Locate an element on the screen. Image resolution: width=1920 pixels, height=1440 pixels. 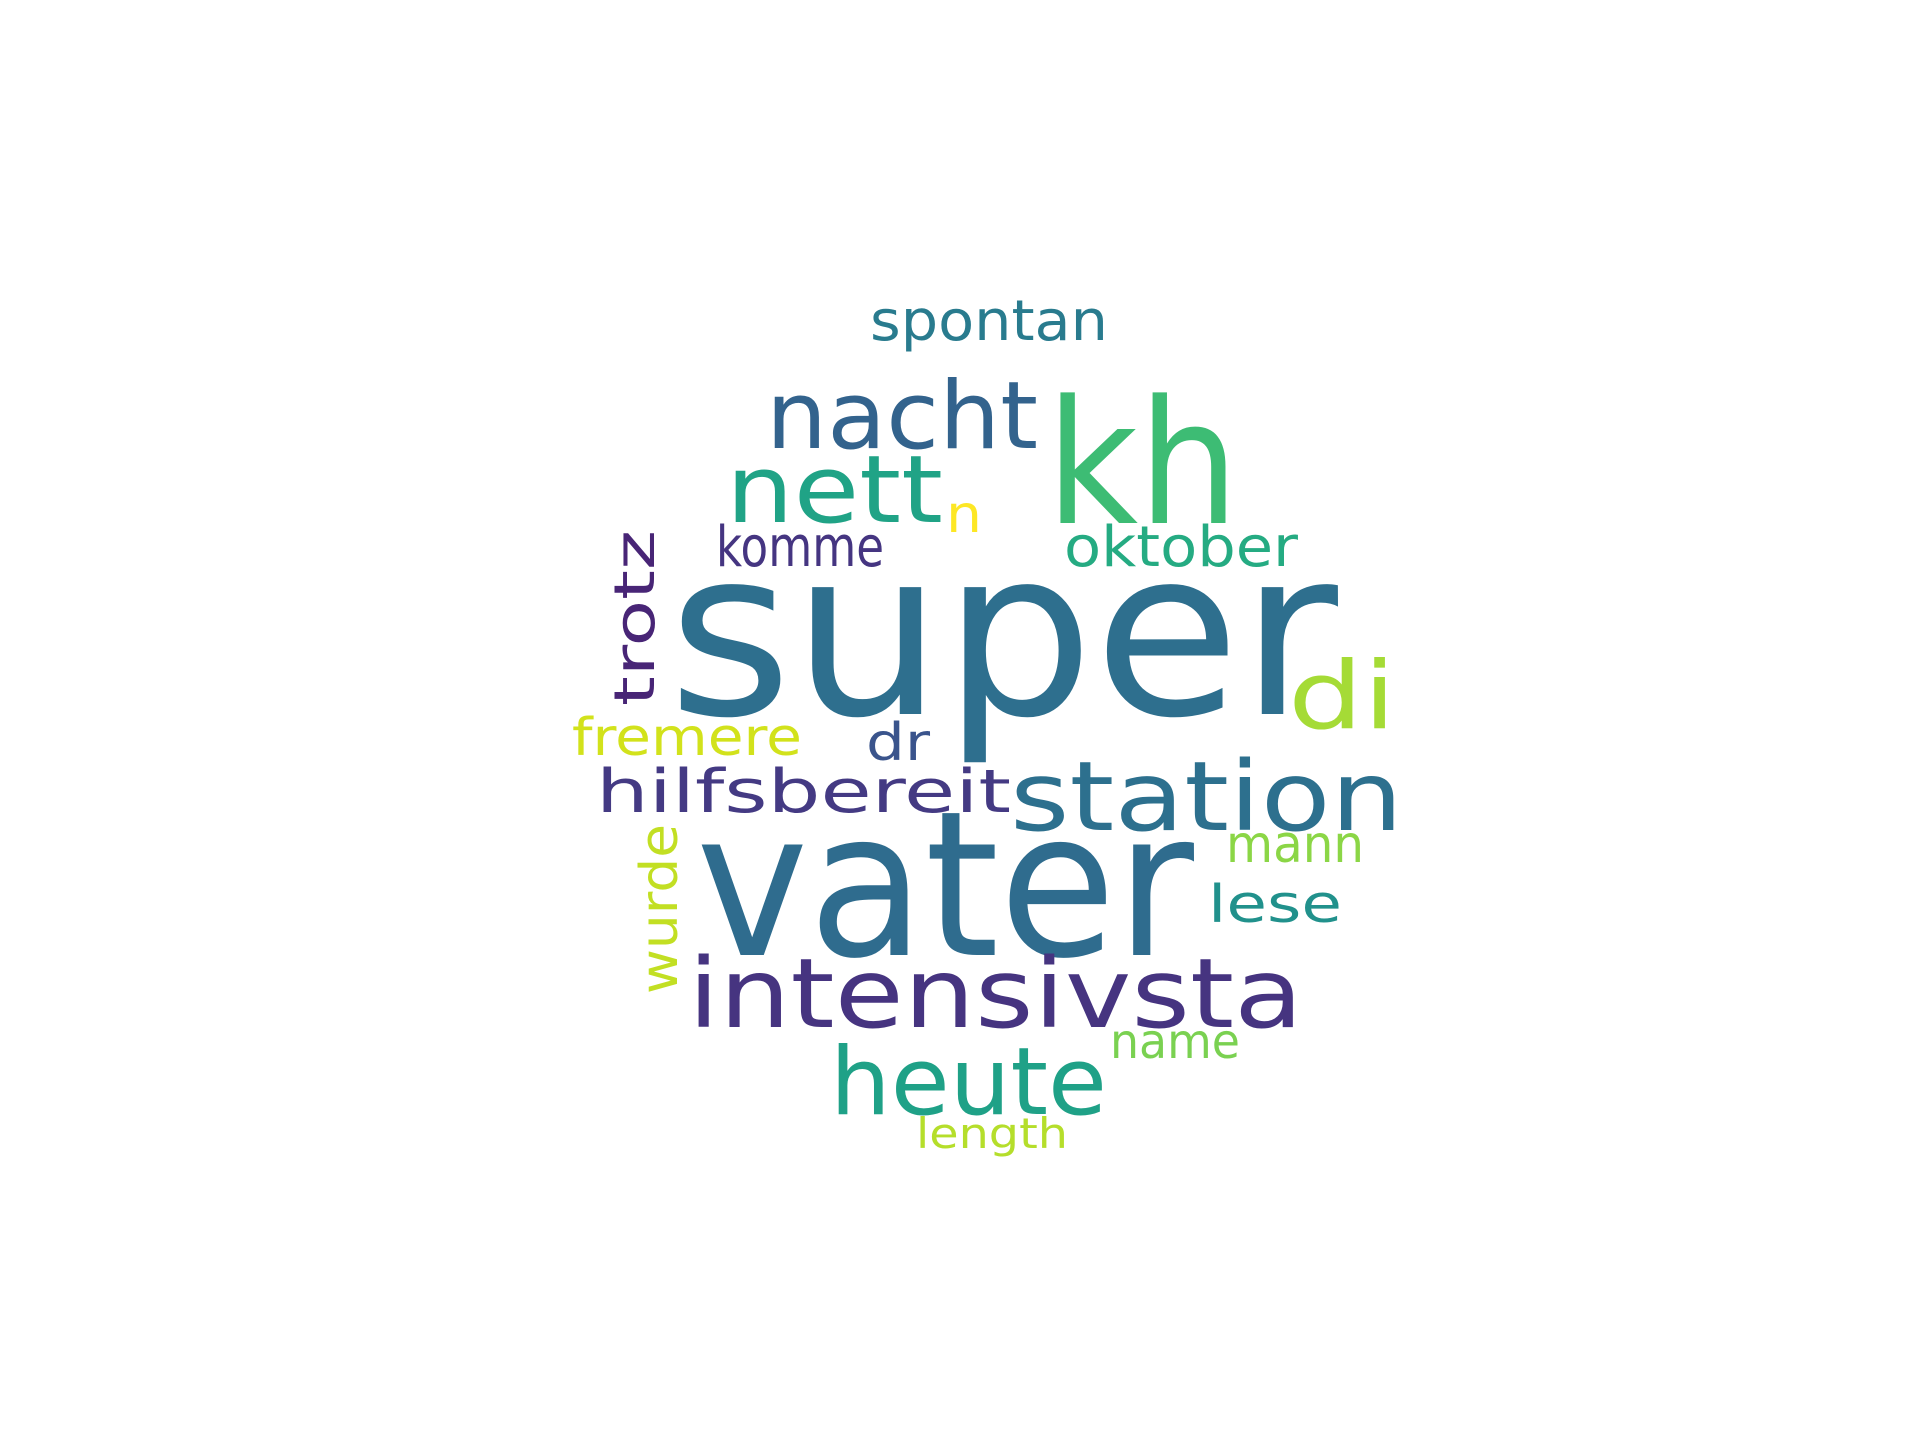
word-intensivsta: intensivsta is located at coordinates (995, 994).